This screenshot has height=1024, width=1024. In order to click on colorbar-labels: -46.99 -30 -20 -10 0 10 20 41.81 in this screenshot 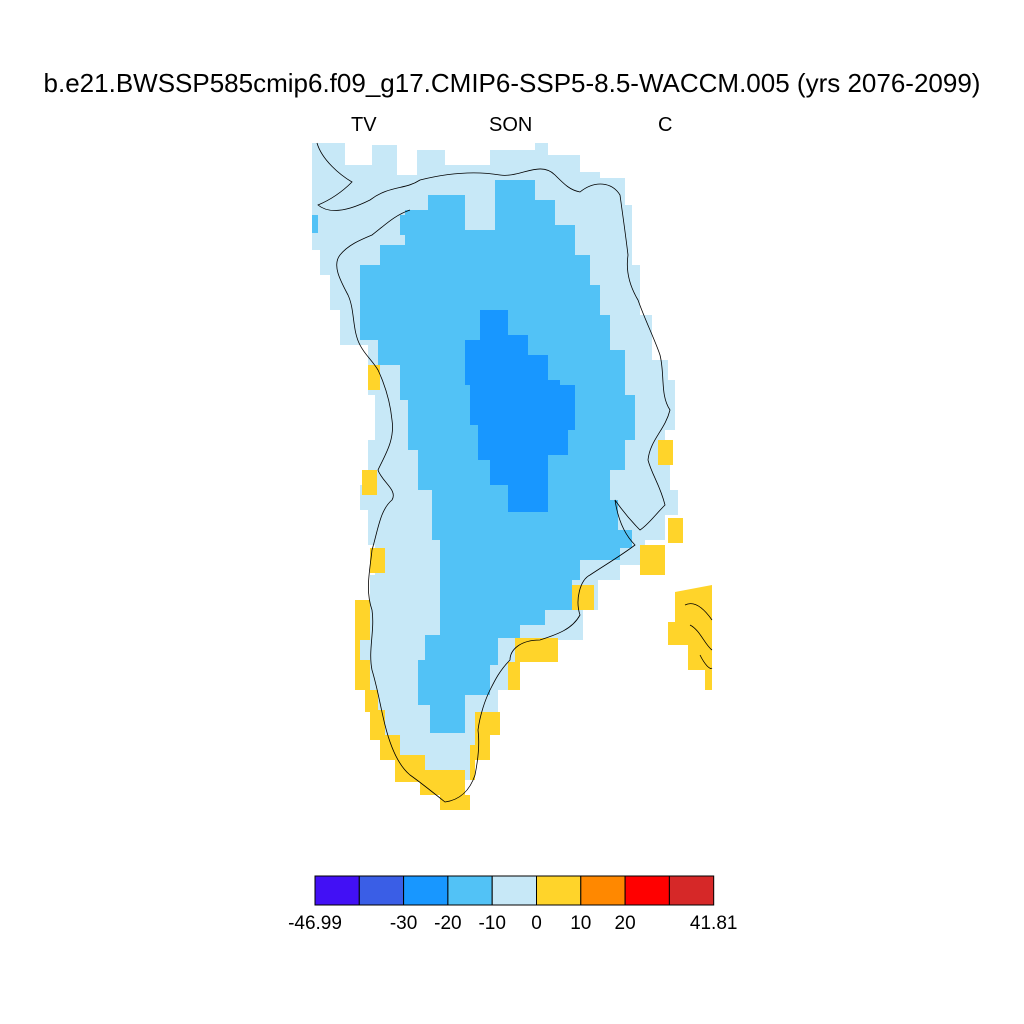, I will do `click(512, 923)`.